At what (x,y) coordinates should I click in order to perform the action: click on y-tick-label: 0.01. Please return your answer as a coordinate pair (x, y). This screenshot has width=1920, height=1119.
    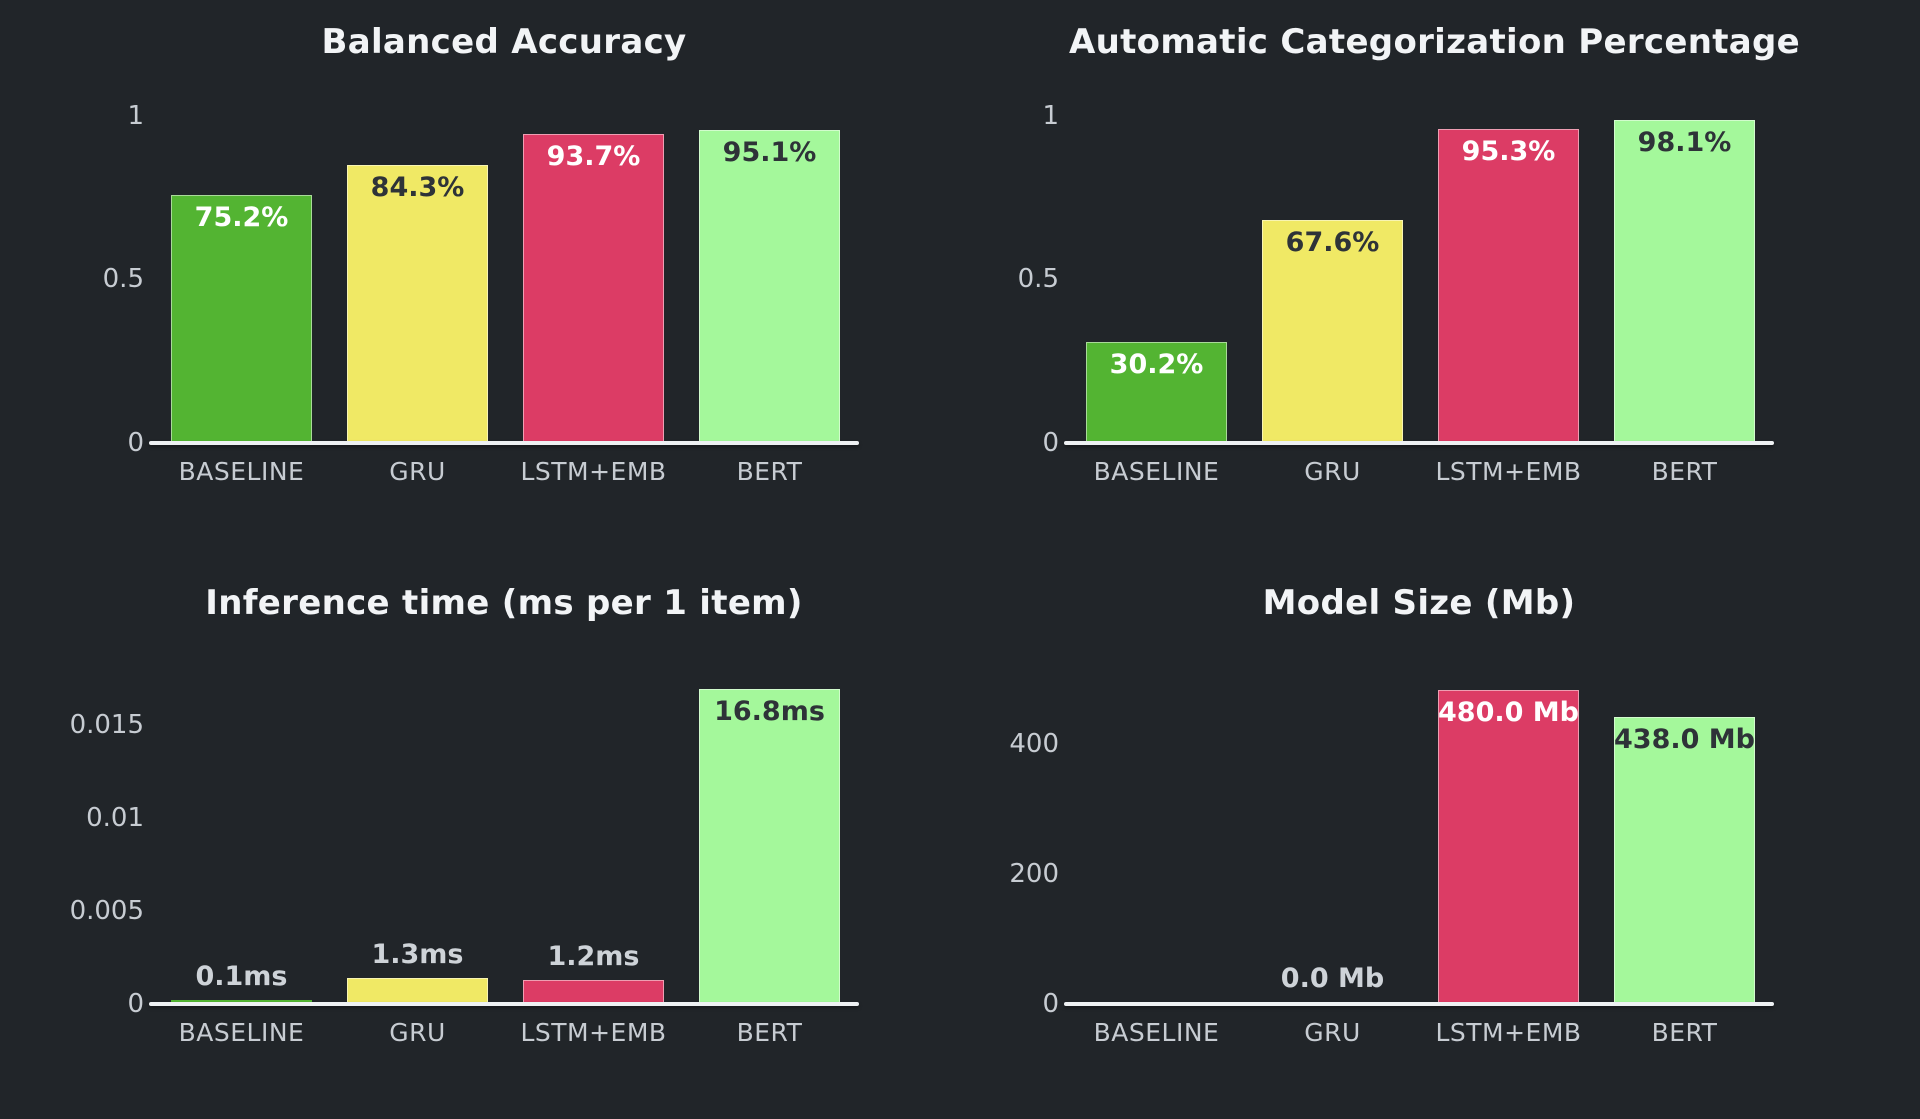
    Looking at the image, I should click on (115, 817).